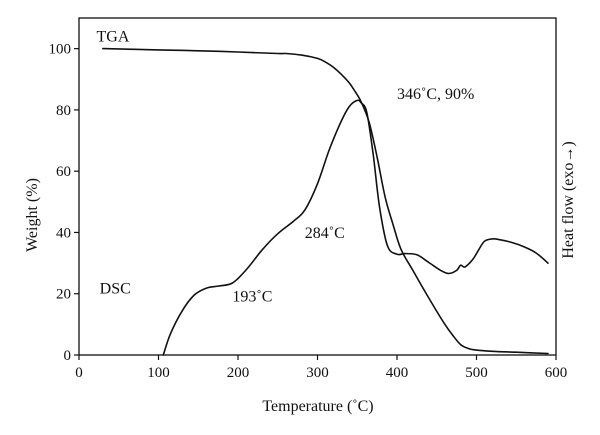 This screenshot has width=600, height=435. What do you see at coordinates (252, 296) in the screenshot?
I see `annotation-label: 193˚C` at bounding box center [252, 296].